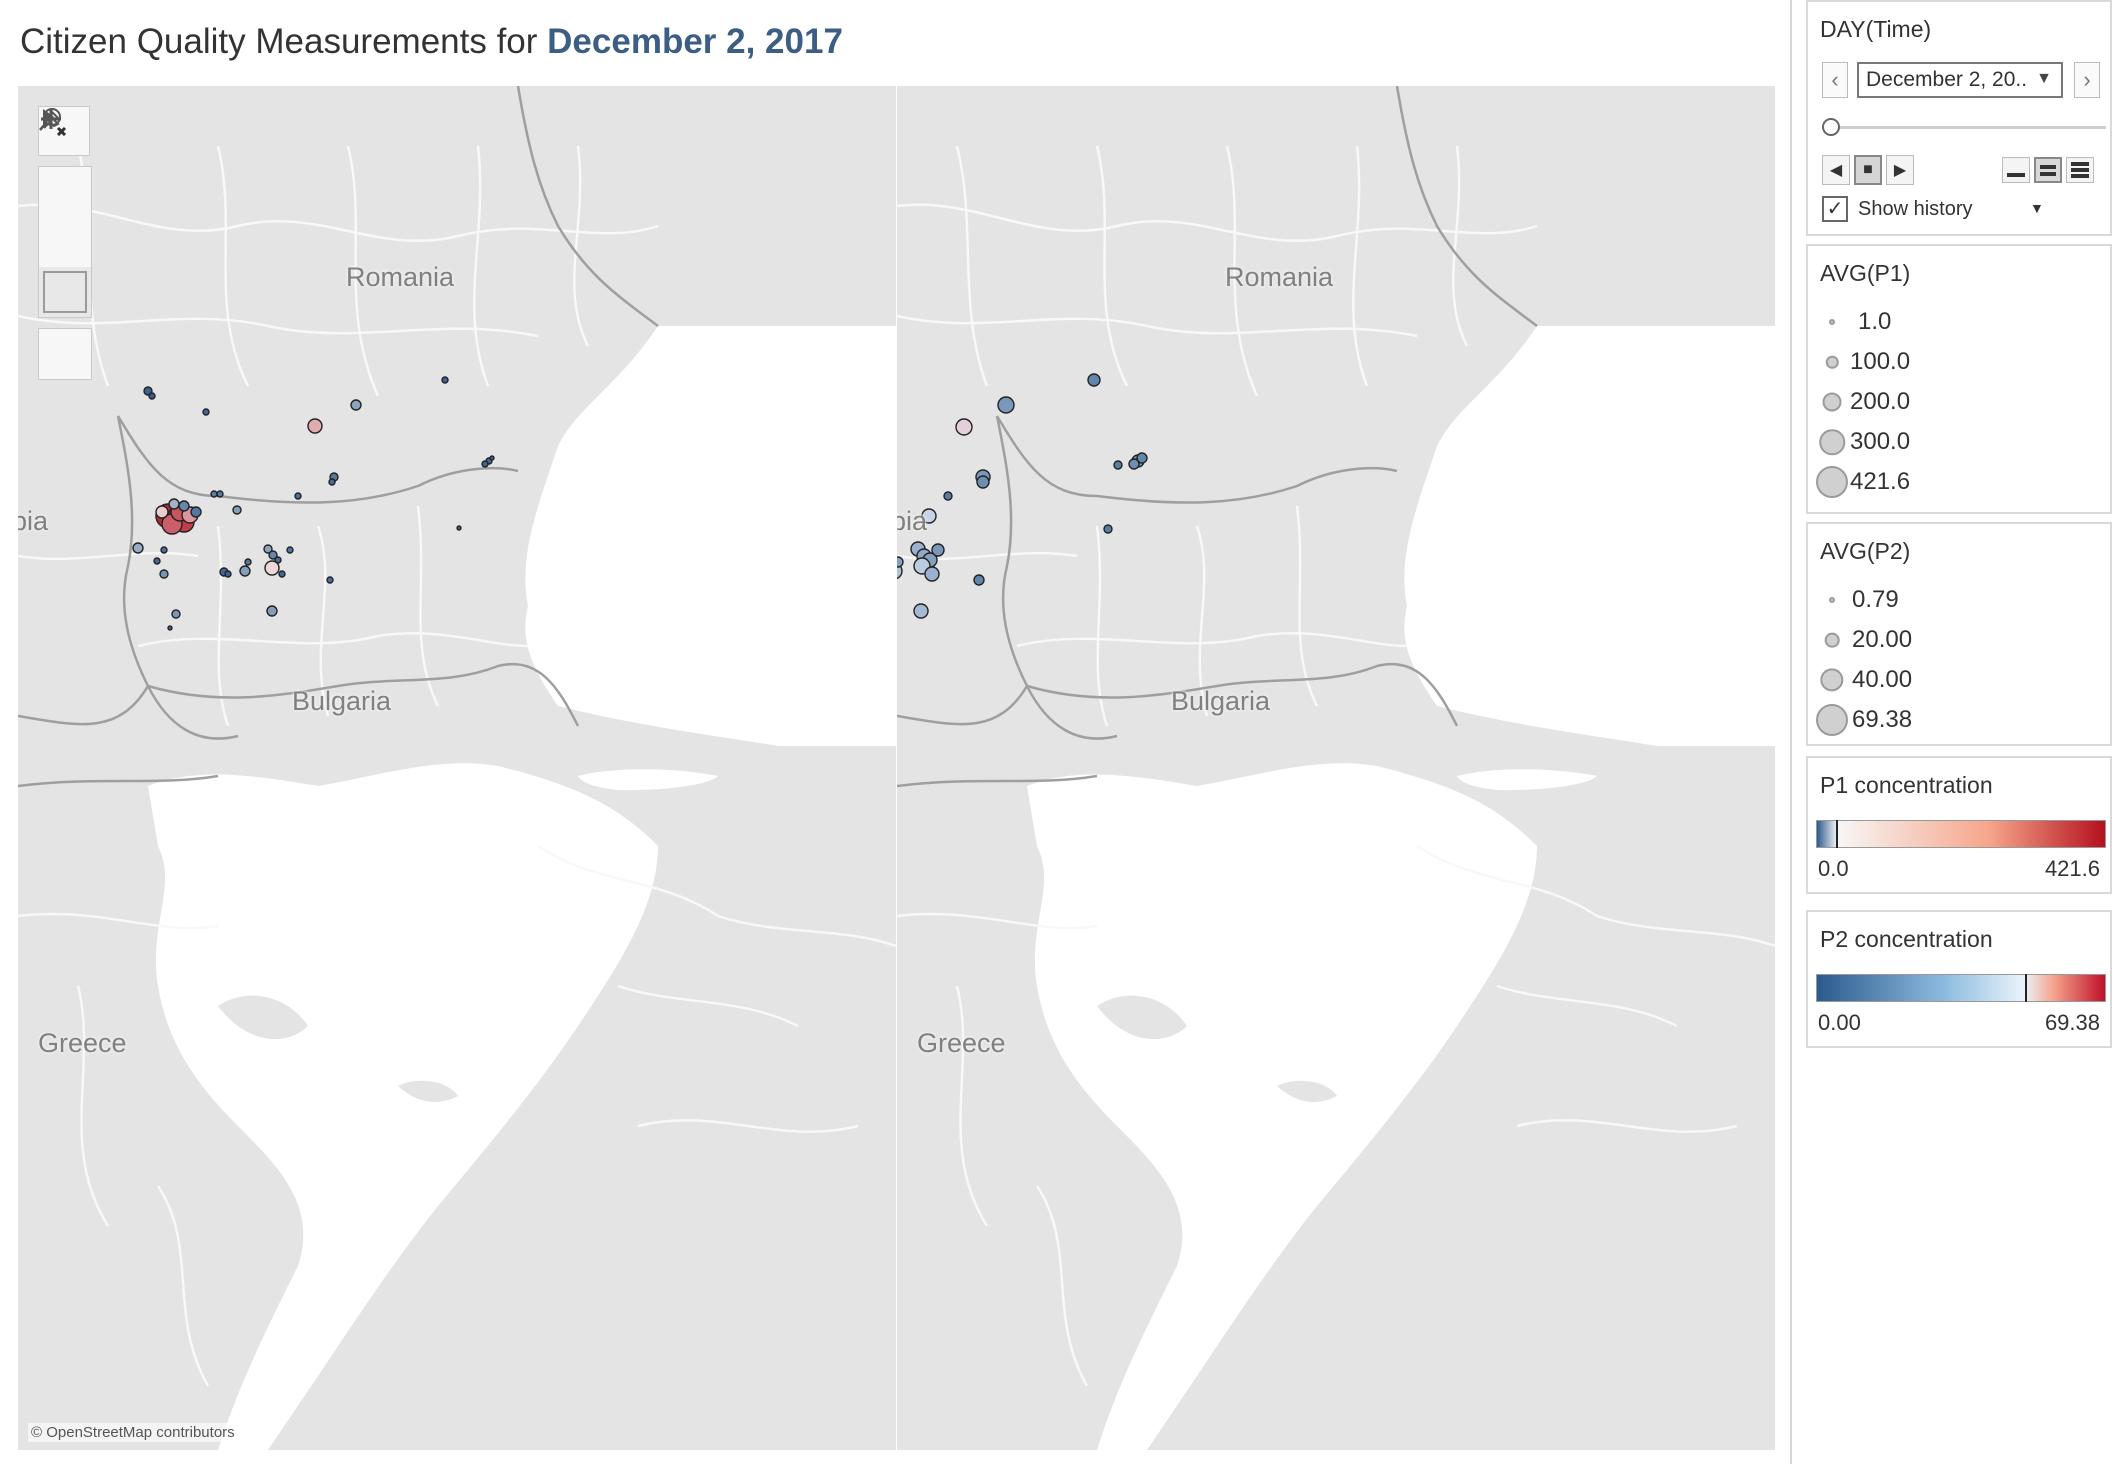  Describe the element at coordinates (65, 163) in the screenshot. I see `zoom-in-button` at that location.